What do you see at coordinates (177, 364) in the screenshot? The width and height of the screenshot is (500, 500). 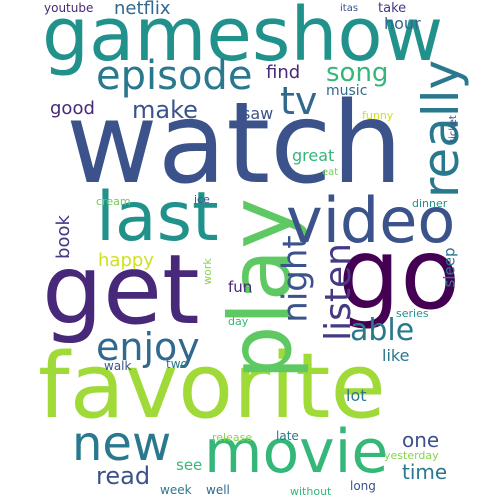 I see `word-two: two` at bounding box center [177, 364].